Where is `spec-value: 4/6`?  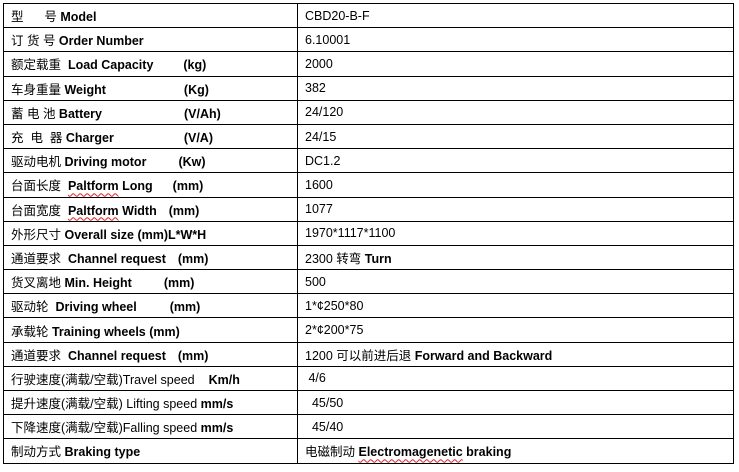
spec-value: 4/6 is located at coordinates (515, 378).